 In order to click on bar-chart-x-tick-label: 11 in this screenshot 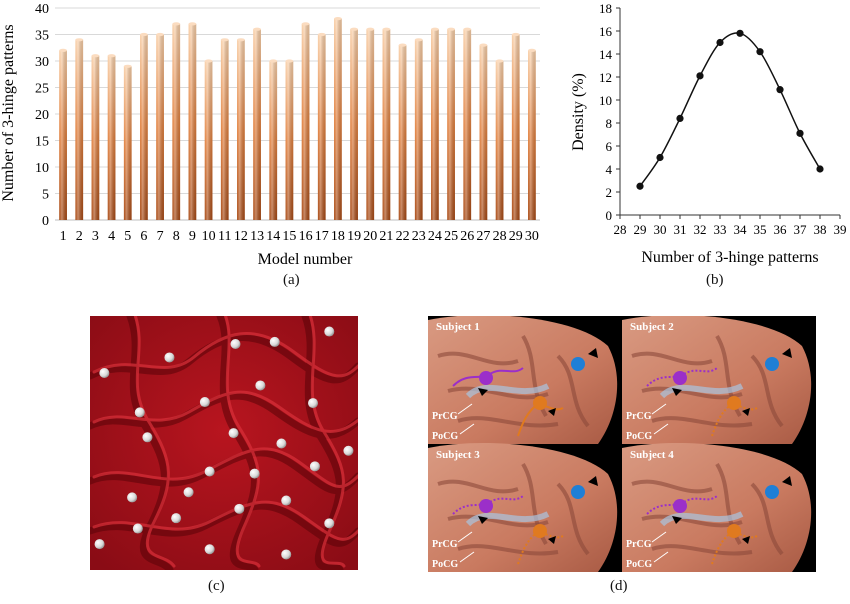, I will do `click(224, 236)`.